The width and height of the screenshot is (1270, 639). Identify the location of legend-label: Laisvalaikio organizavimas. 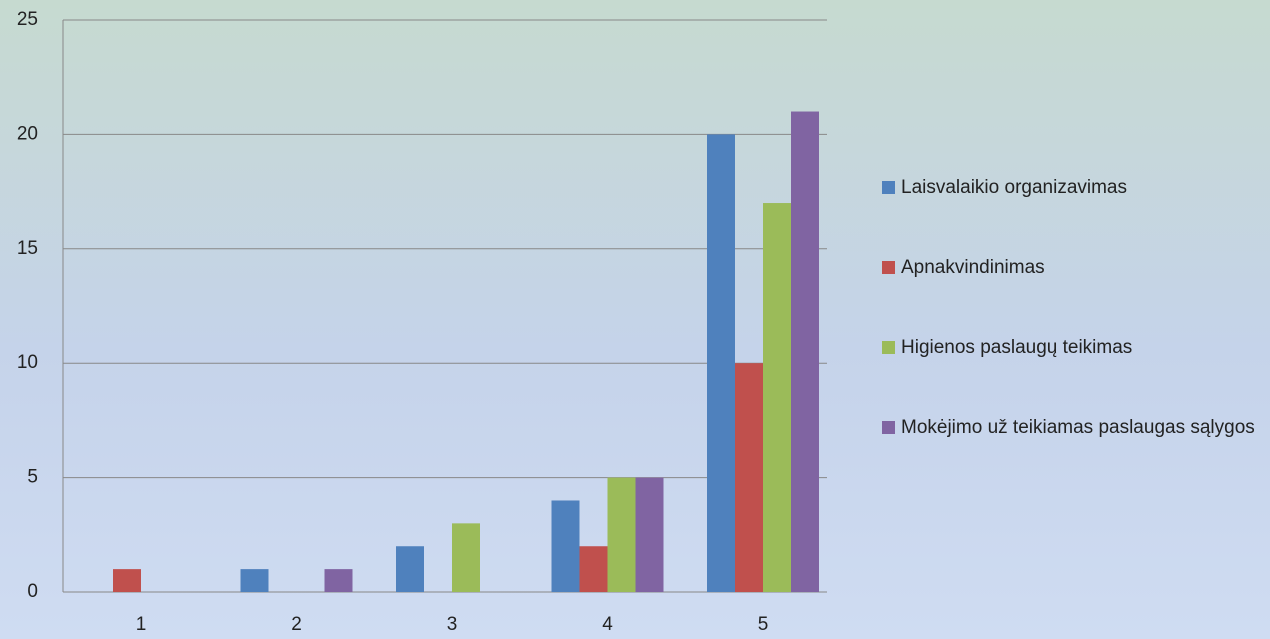
(1014, 187).